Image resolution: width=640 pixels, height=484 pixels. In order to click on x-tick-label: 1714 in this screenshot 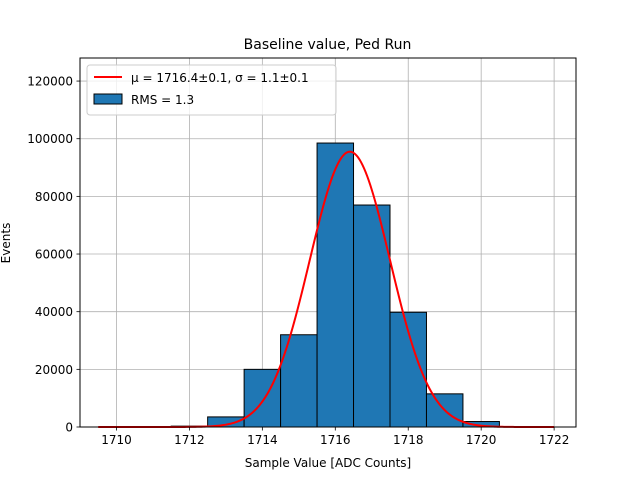, I will do `click(262, 440)`.